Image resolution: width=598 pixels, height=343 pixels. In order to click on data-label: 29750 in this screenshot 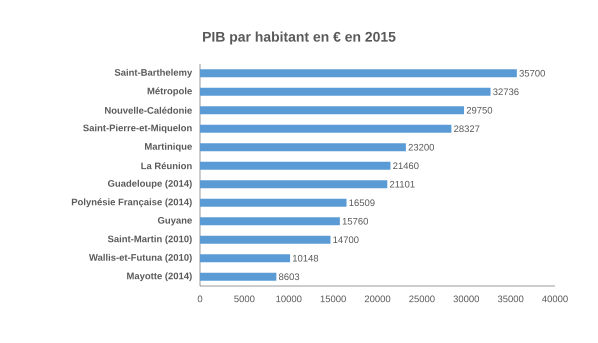, I will do `click(479, 110)`.